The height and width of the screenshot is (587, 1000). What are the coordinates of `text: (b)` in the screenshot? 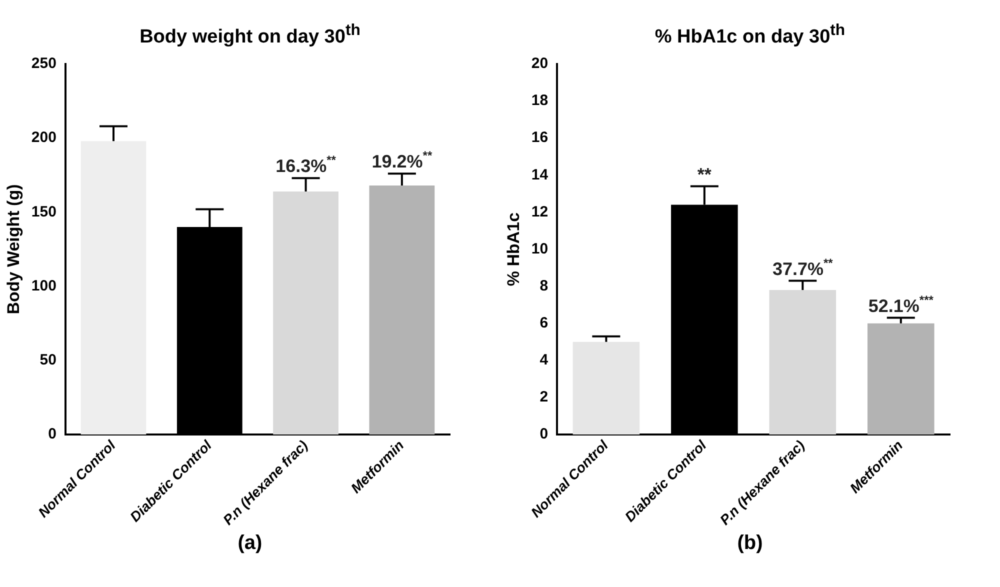 It's located at (750, 543).